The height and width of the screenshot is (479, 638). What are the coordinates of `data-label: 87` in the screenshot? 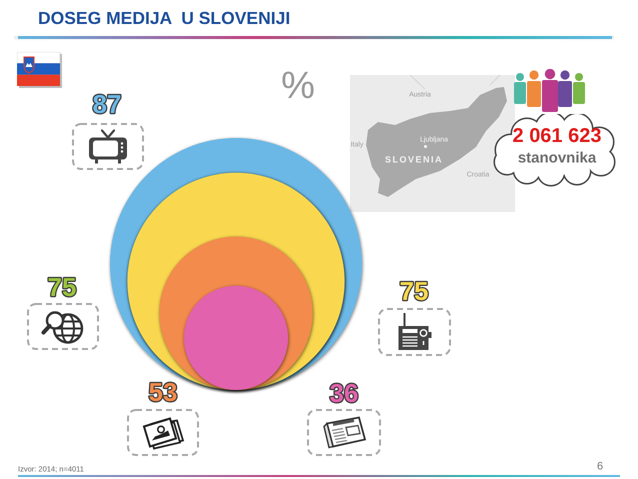 It's located at (107, 104).